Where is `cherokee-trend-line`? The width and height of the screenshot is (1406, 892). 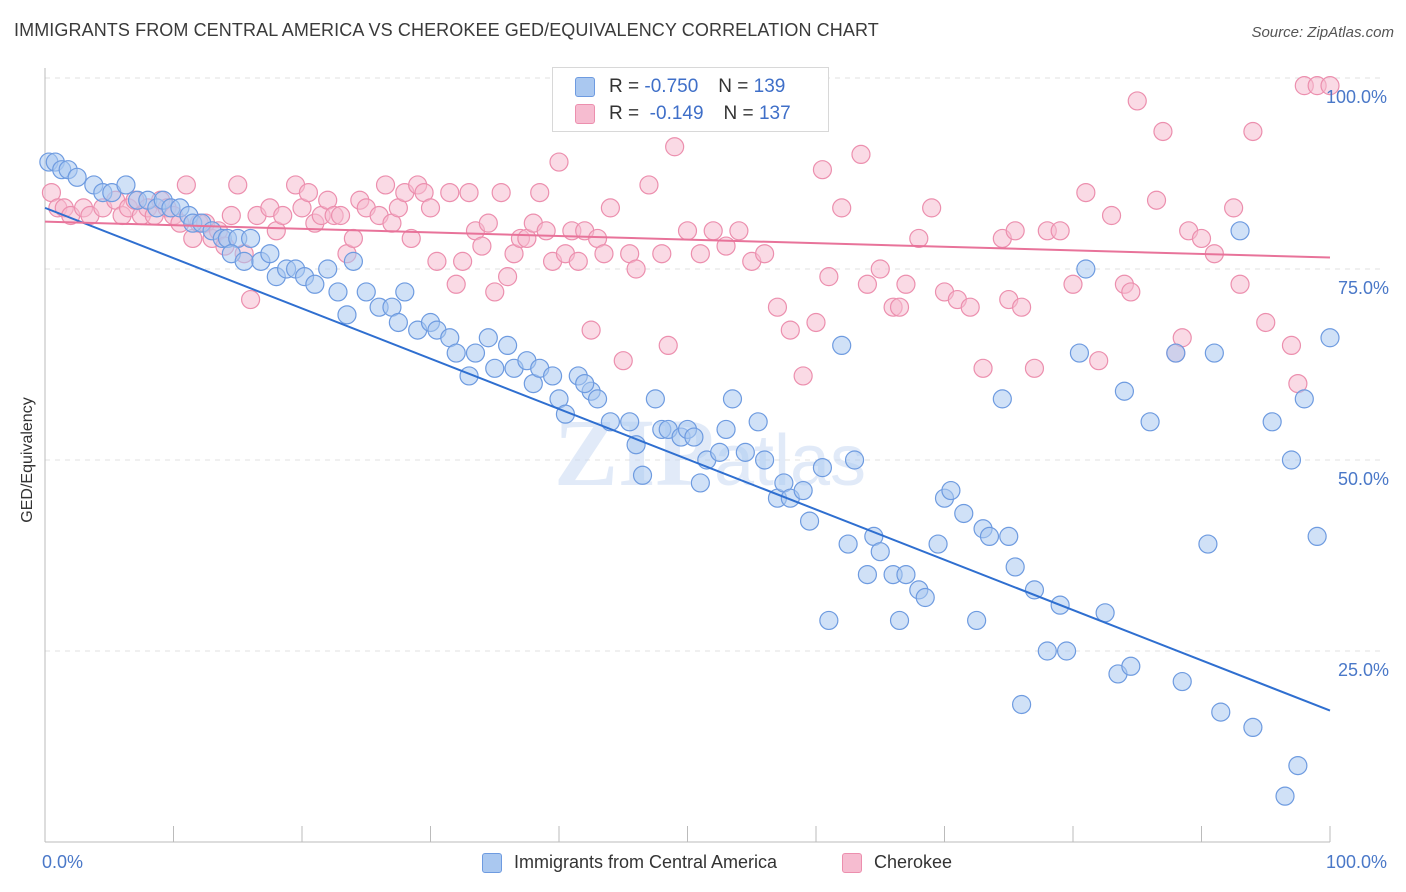
cherokee-trend-line is located at coordinates (687, 239).